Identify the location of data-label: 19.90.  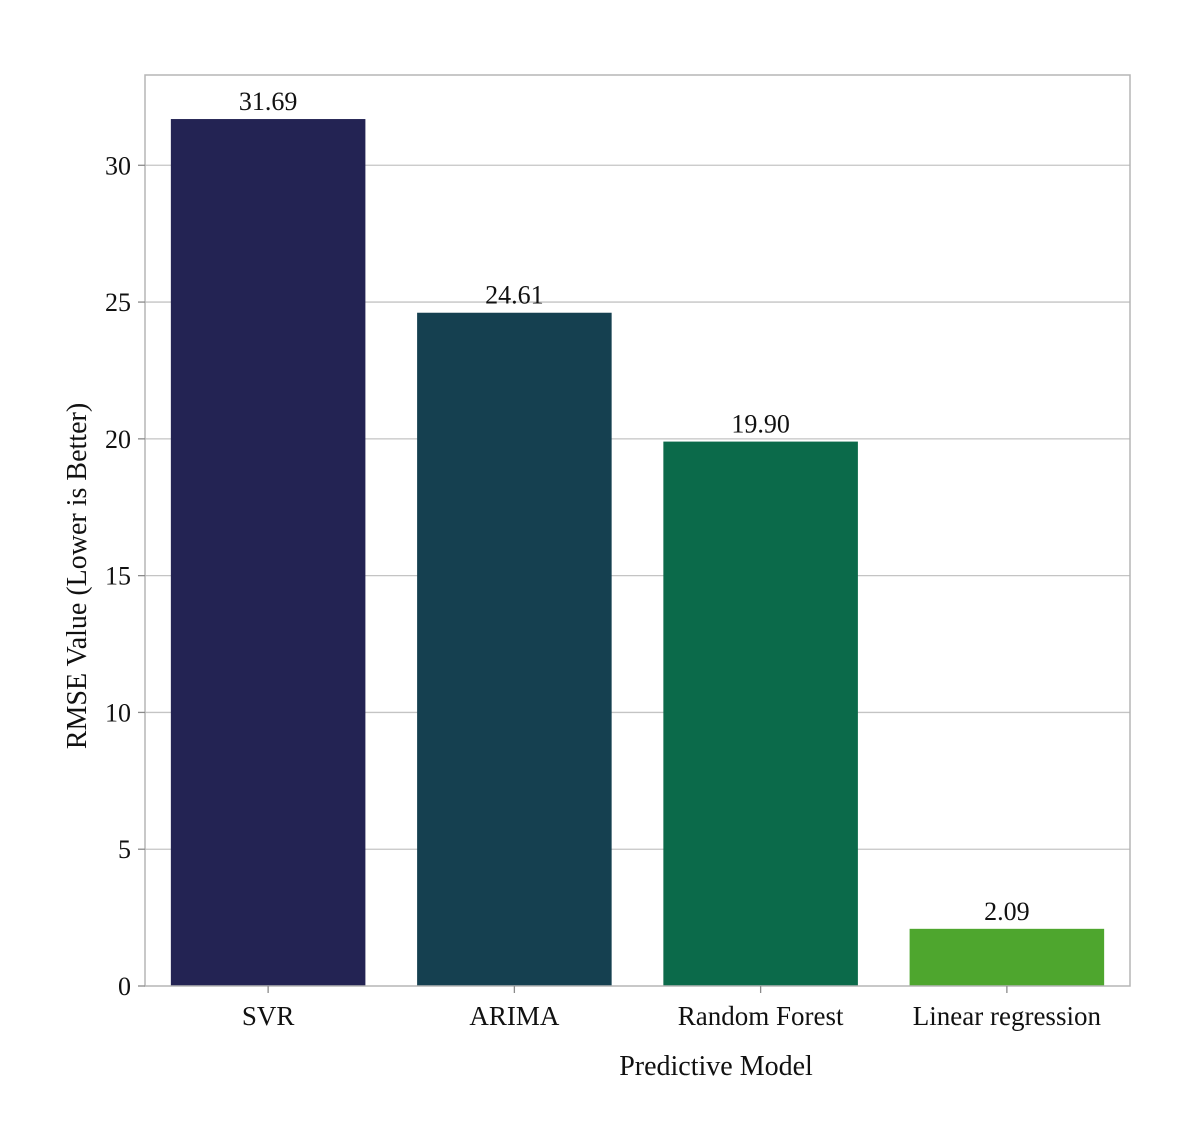
(760, 424).